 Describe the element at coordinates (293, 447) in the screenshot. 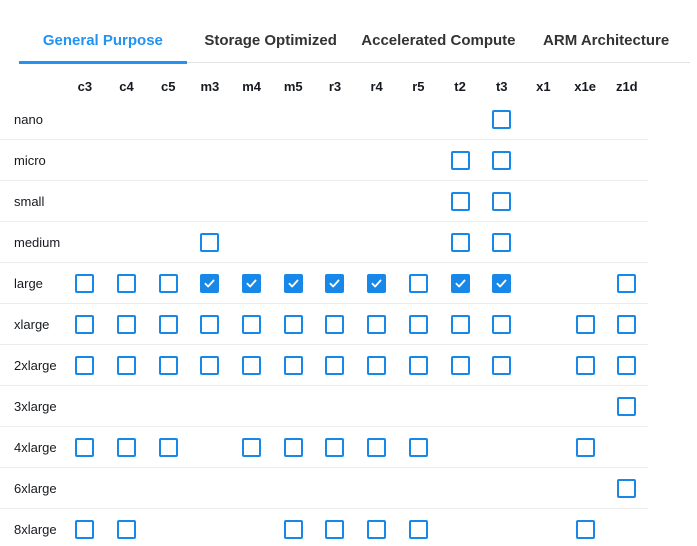

I see `checkbox-4xlarge-m5` at that location.